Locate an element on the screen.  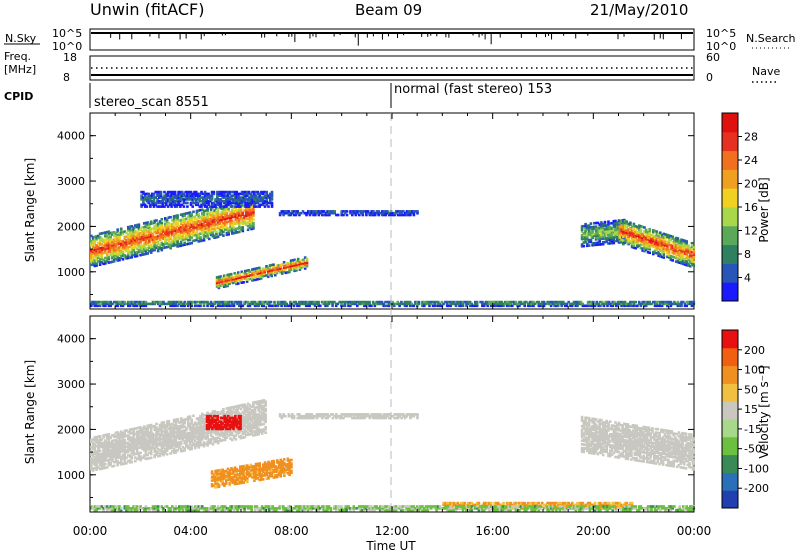
date-title: 21/May/2010 is located at coordinates (639, 10).